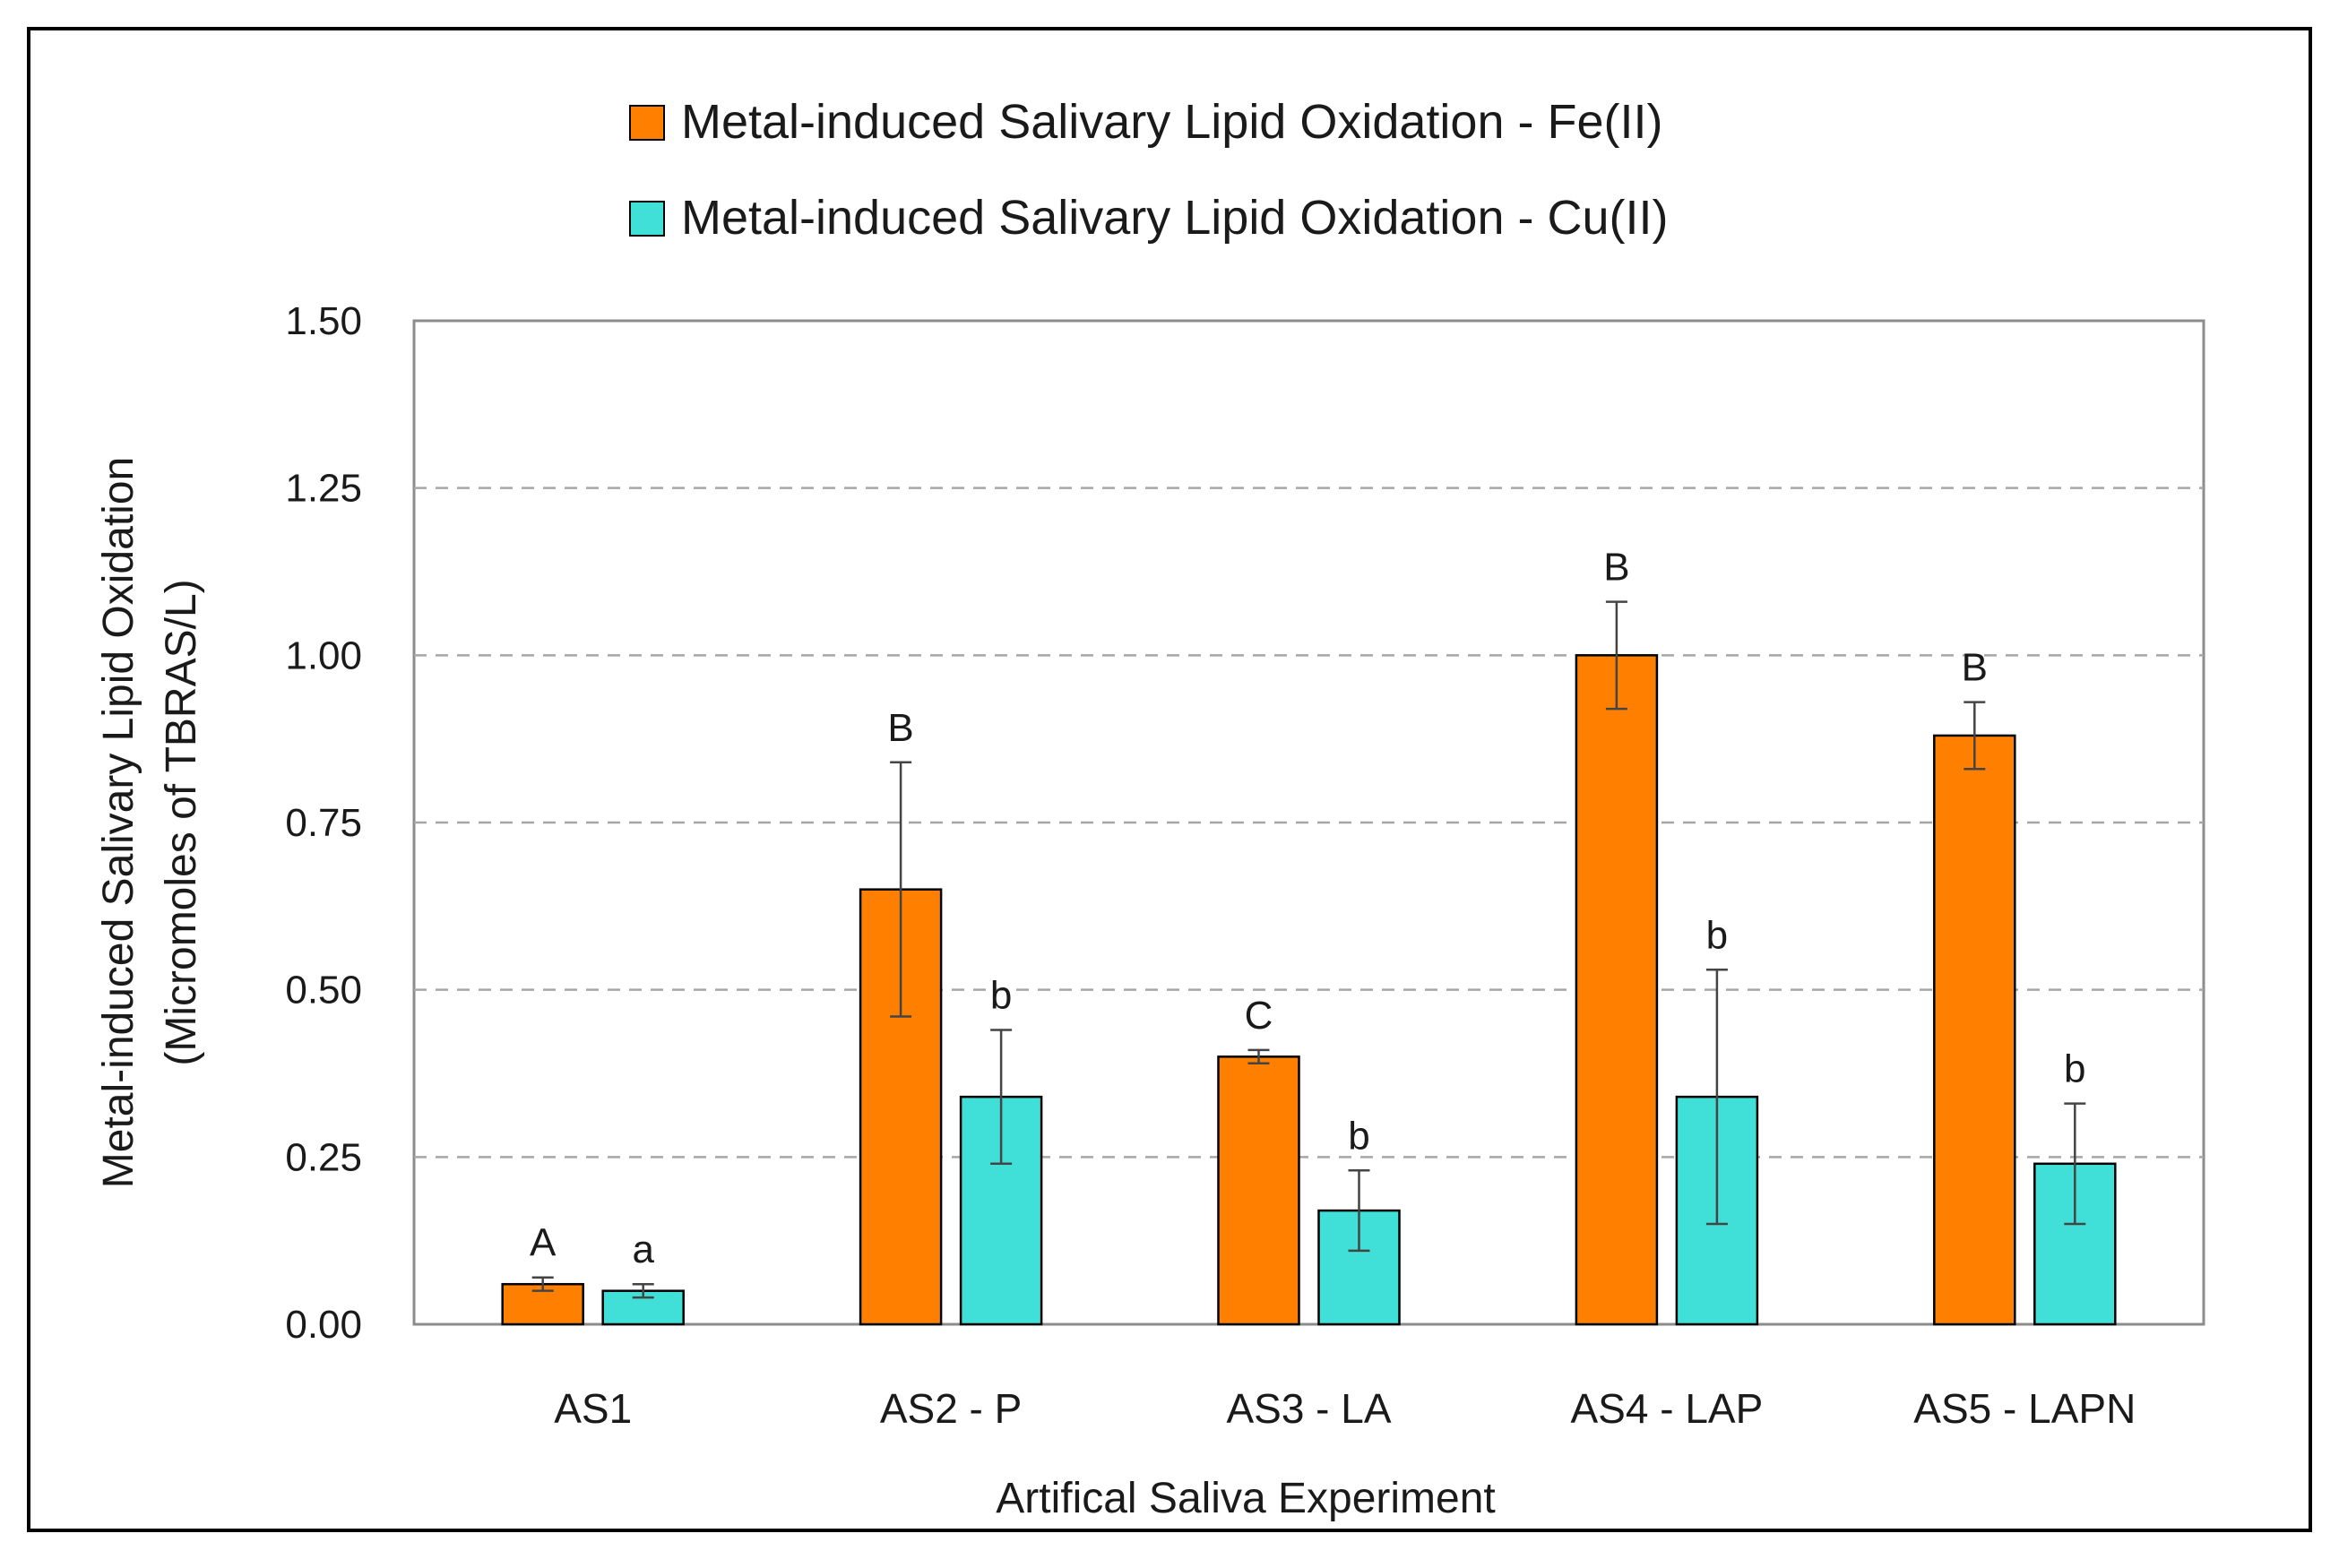 The width and height of the screenshot is (2339, 1568). Describe the element at coordinates (2024, 1408) in the screenshot. I see `x-category-label: AS5 - LAPN` at that location.